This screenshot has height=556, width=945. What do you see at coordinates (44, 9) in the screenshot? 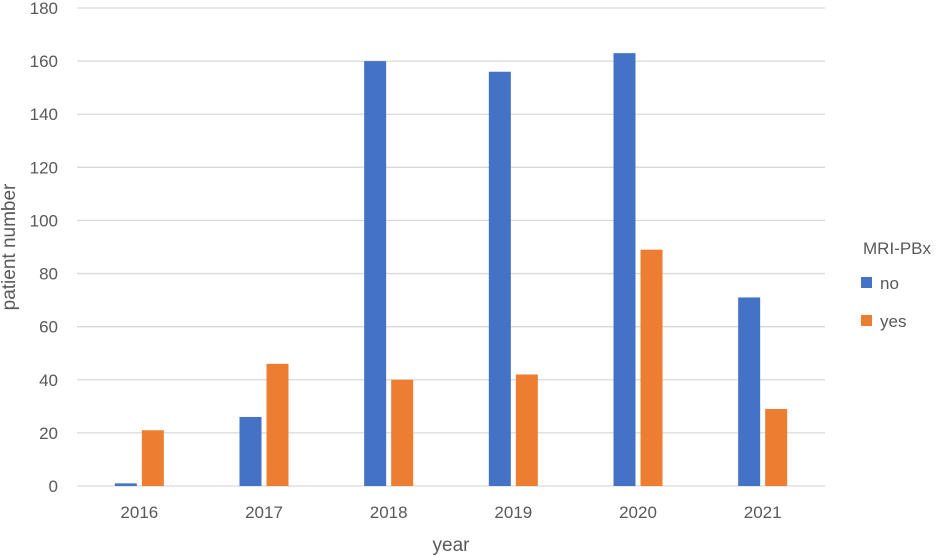
I see `y-tick-label: 180` at bounding box center [44, 9].